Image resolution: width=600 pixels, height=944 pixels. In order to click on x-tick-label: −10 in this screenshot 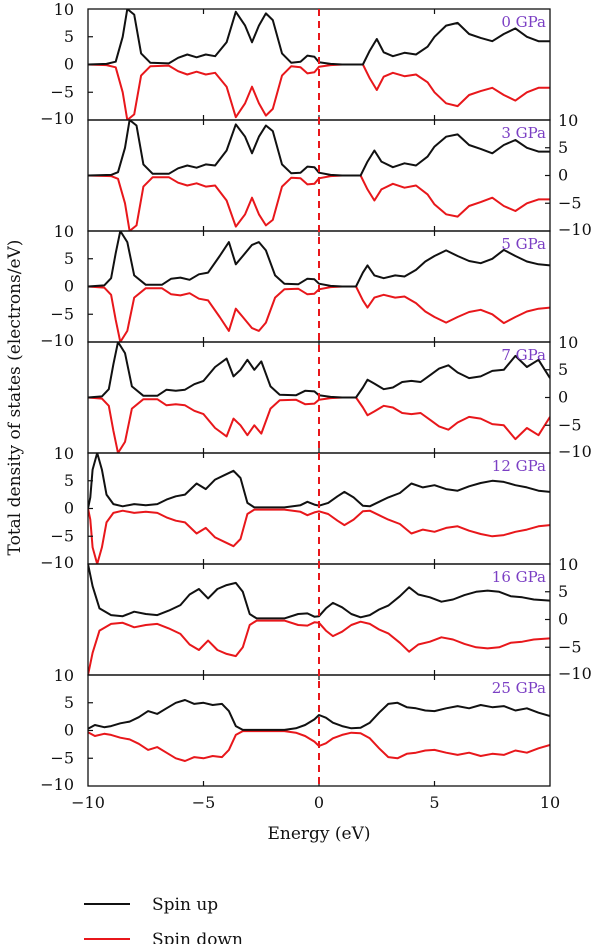, I will do `click(88, 802)`.